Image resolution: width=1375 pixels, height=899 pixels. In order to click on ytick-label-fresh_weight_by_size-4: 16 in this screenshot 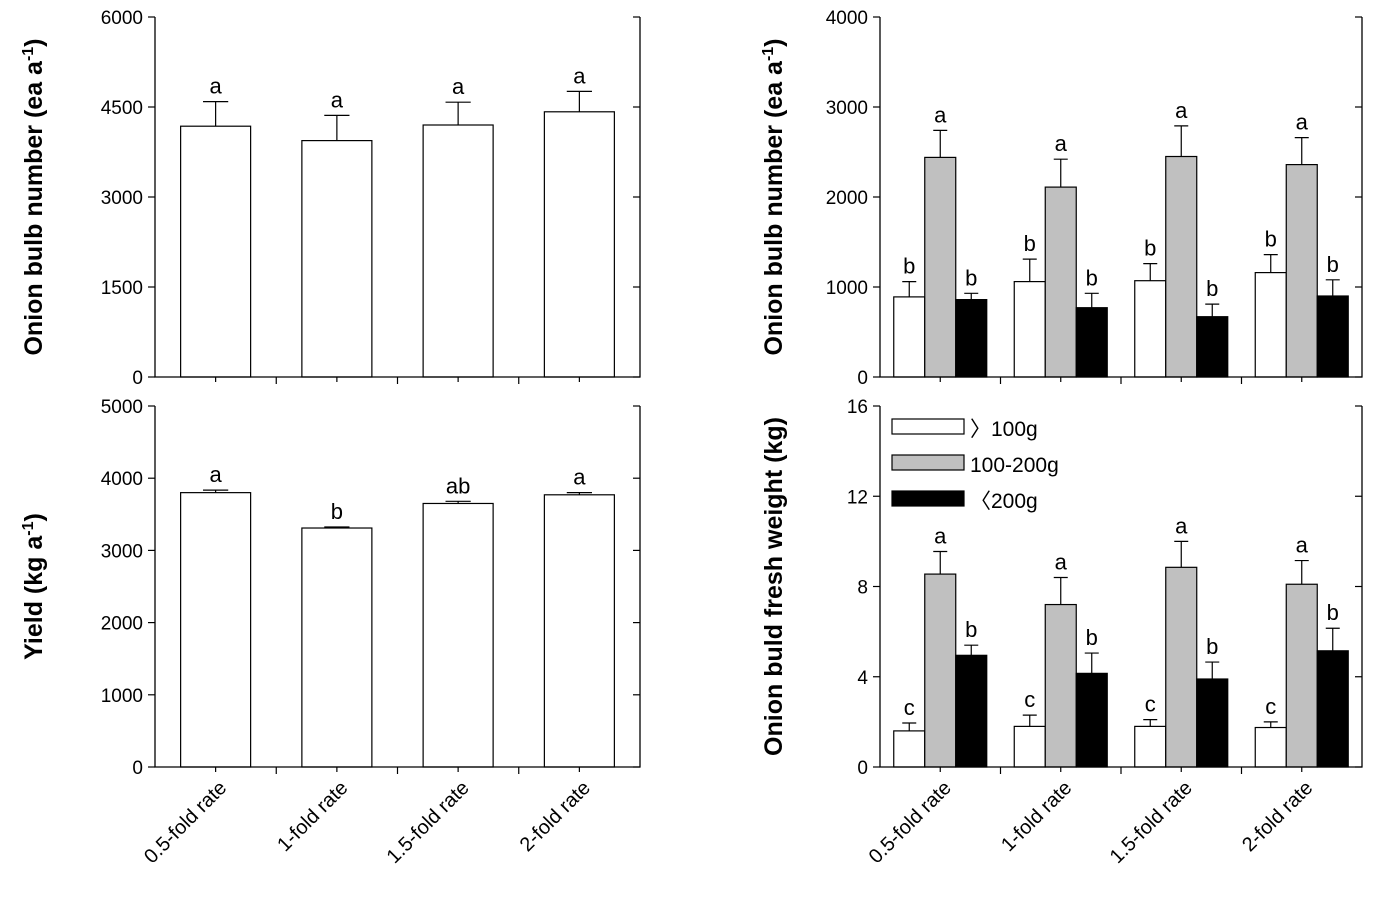, I will do `click(857, 407)`.